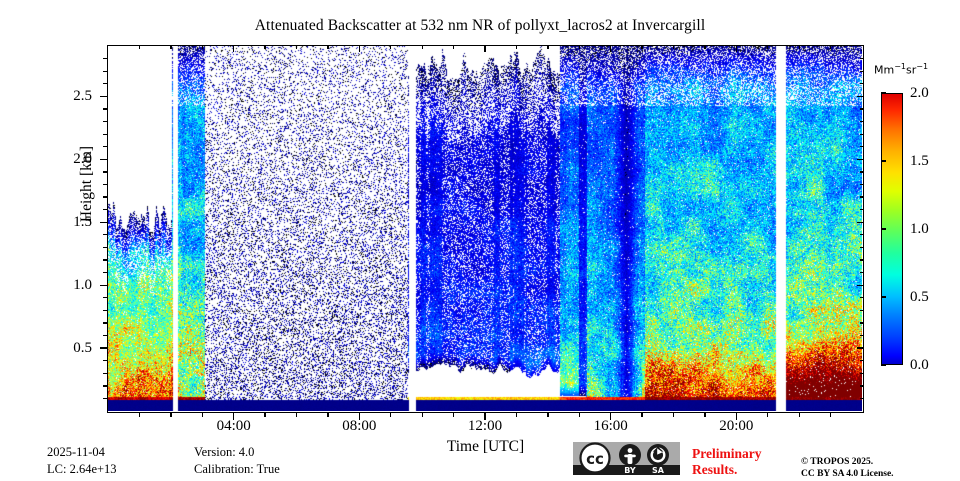  Describe the element at coordinates (233, 426) in the screenshot. I see `x-tick-label: 04:00` at that location.